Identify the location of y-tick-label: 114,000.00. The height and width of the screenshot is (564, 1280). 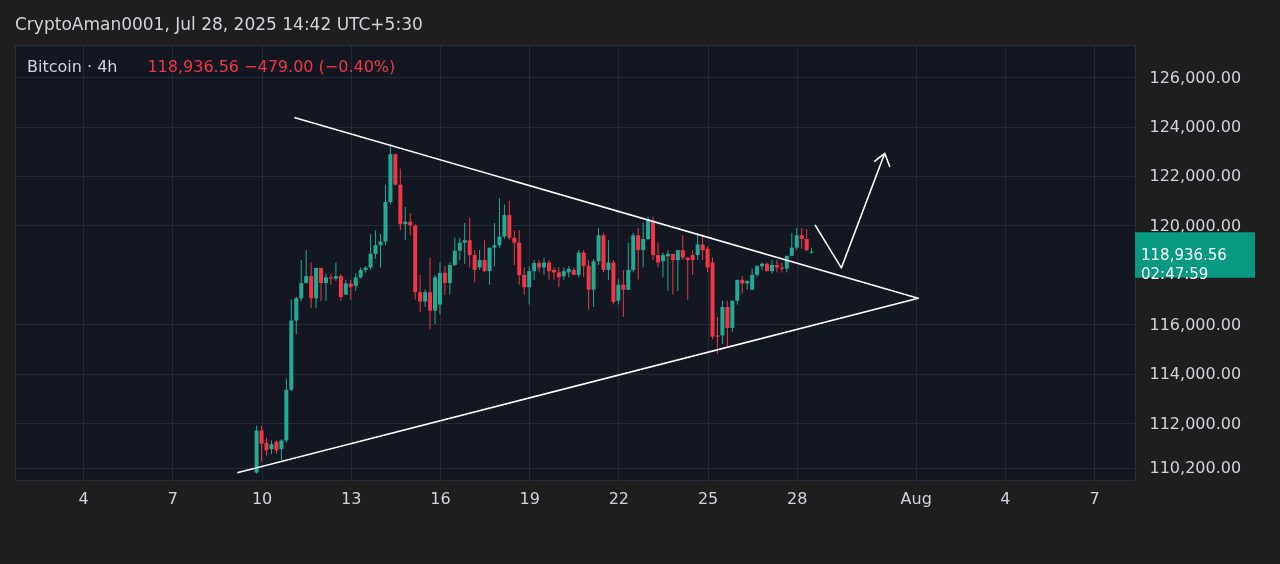
(1195, 374).